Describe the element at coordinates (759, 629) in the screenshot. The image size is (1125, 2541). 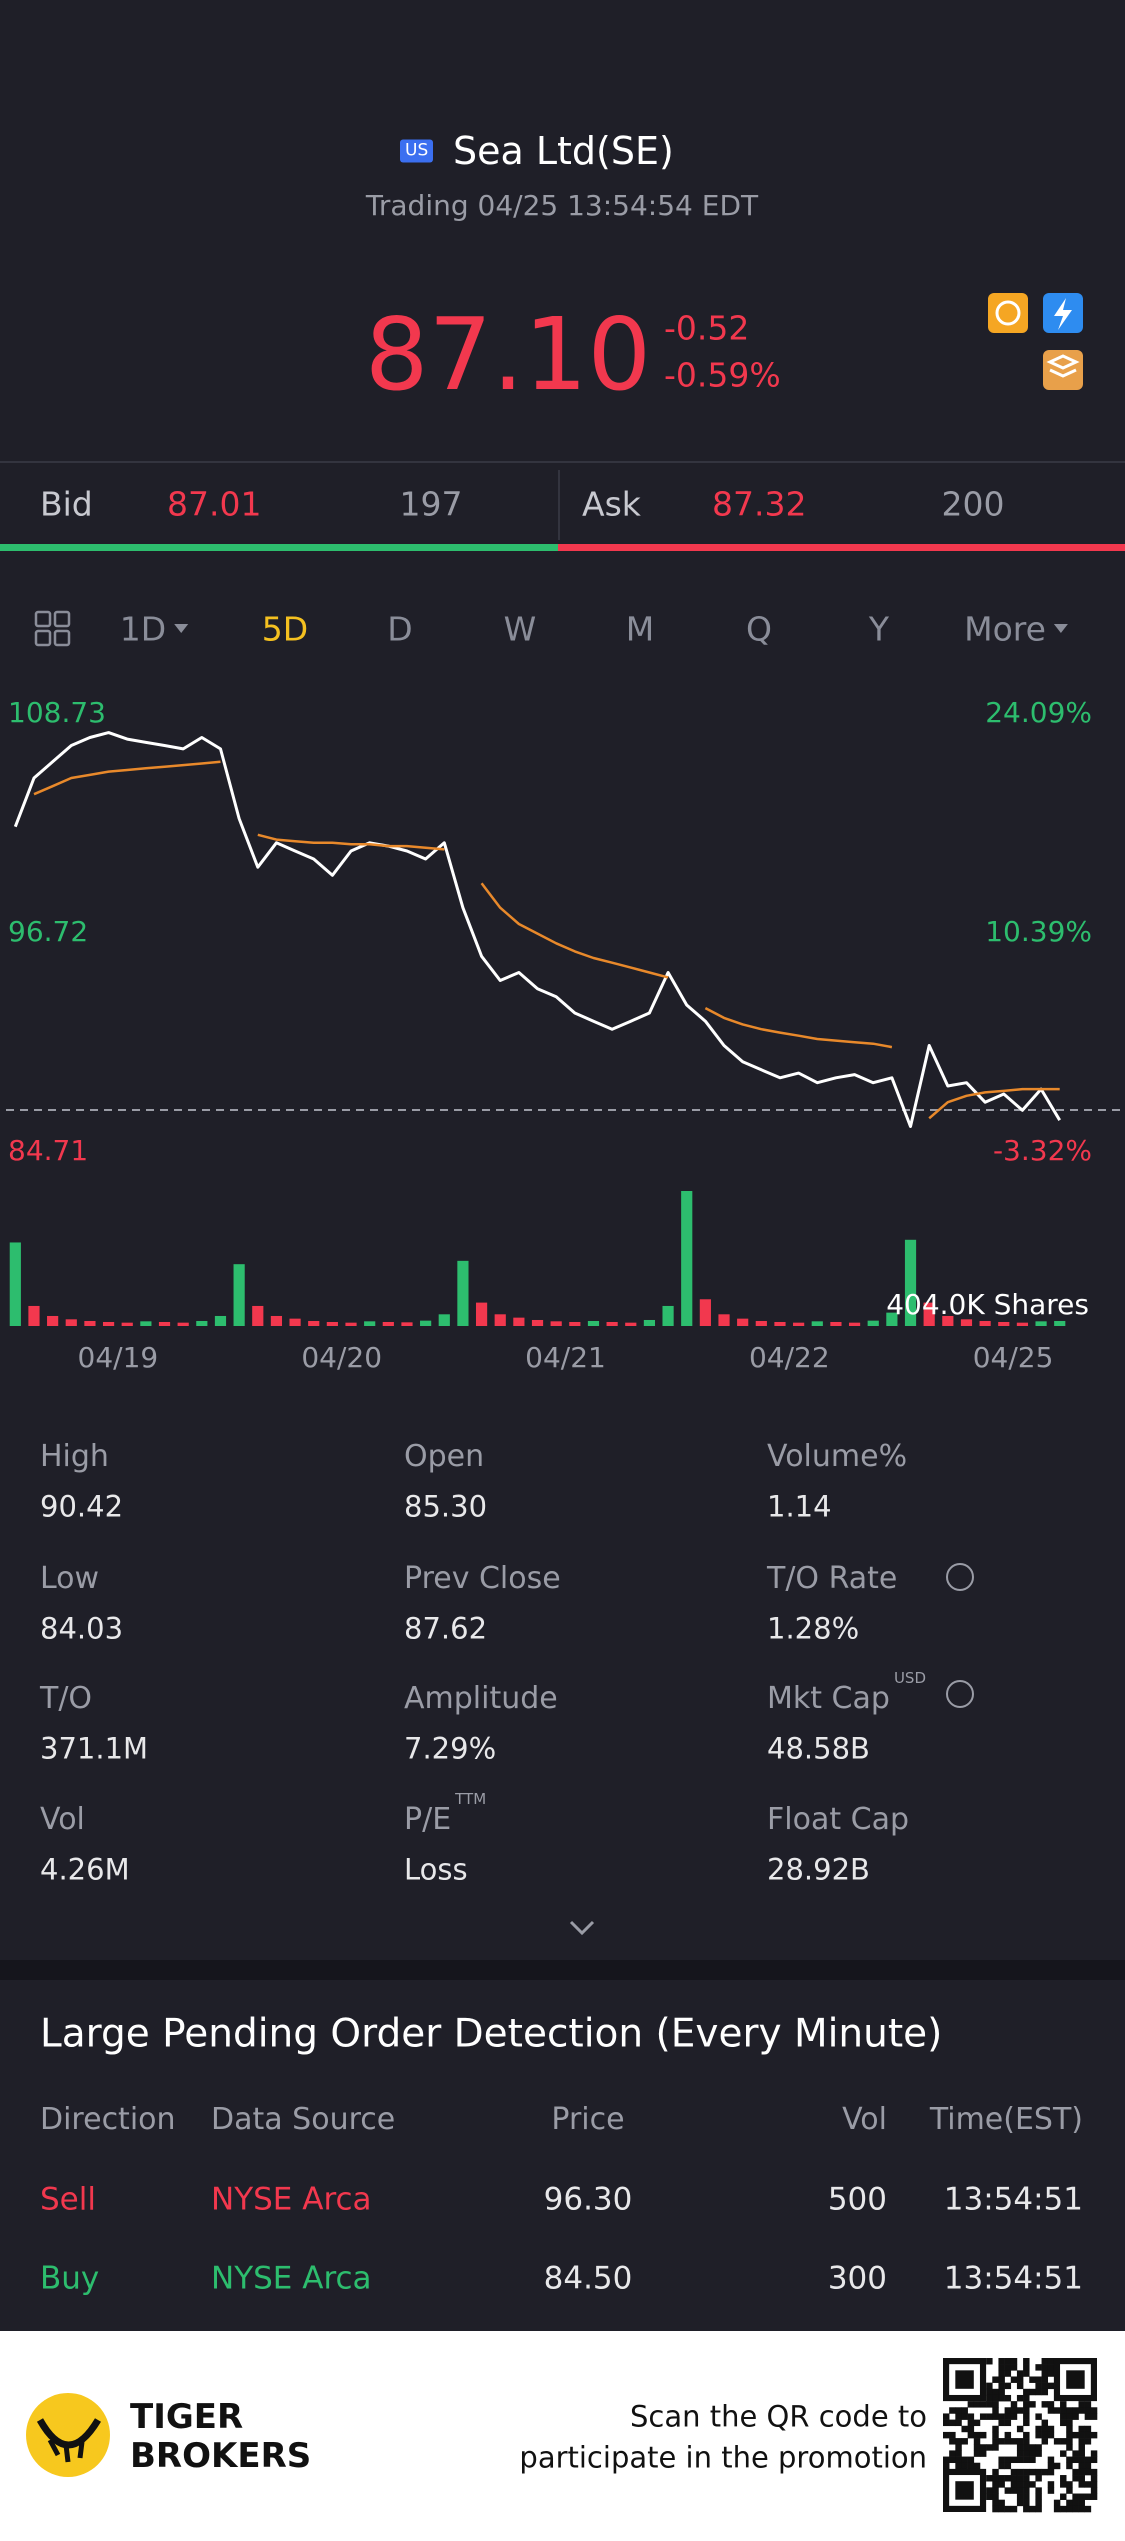
I see `period-tab: Q` at that location.